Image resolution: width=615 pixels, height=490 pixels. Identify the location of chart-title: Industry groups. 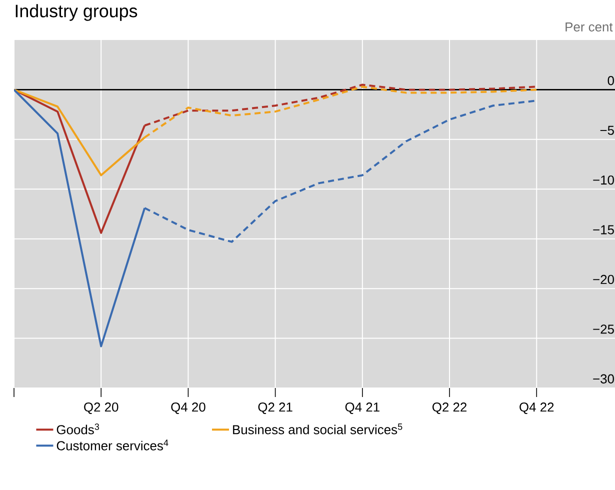
(77, 12).